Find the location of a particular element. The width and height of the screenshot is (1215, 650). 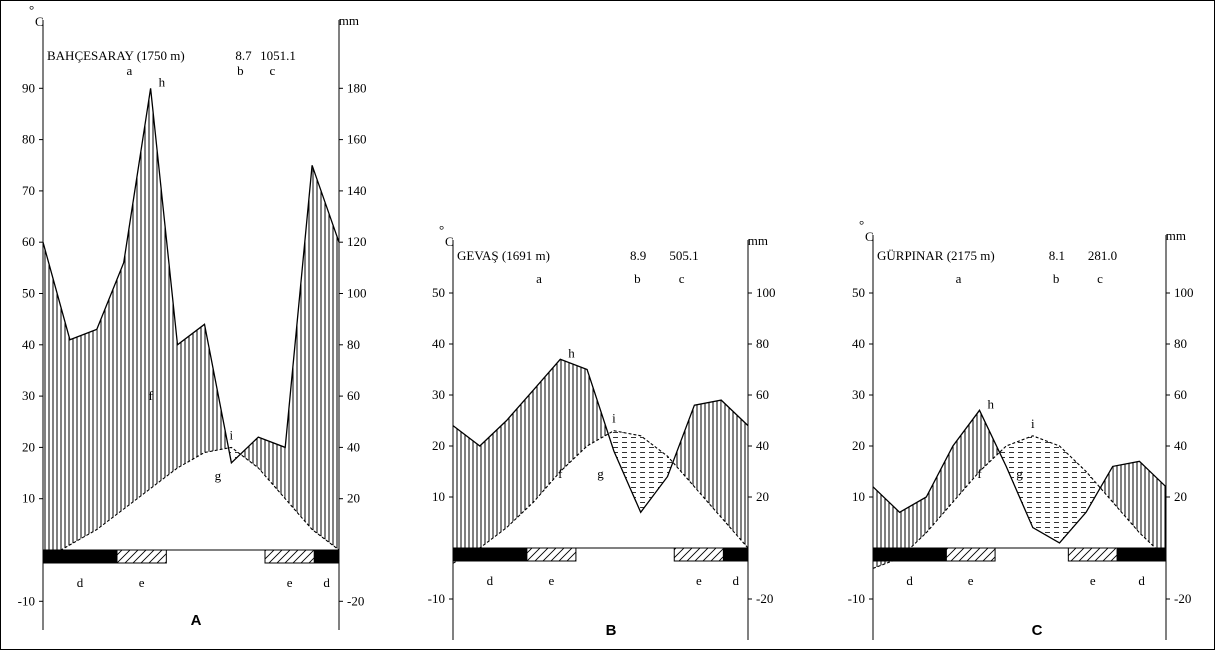

panel-label: B is located at coordinates (611, 630).